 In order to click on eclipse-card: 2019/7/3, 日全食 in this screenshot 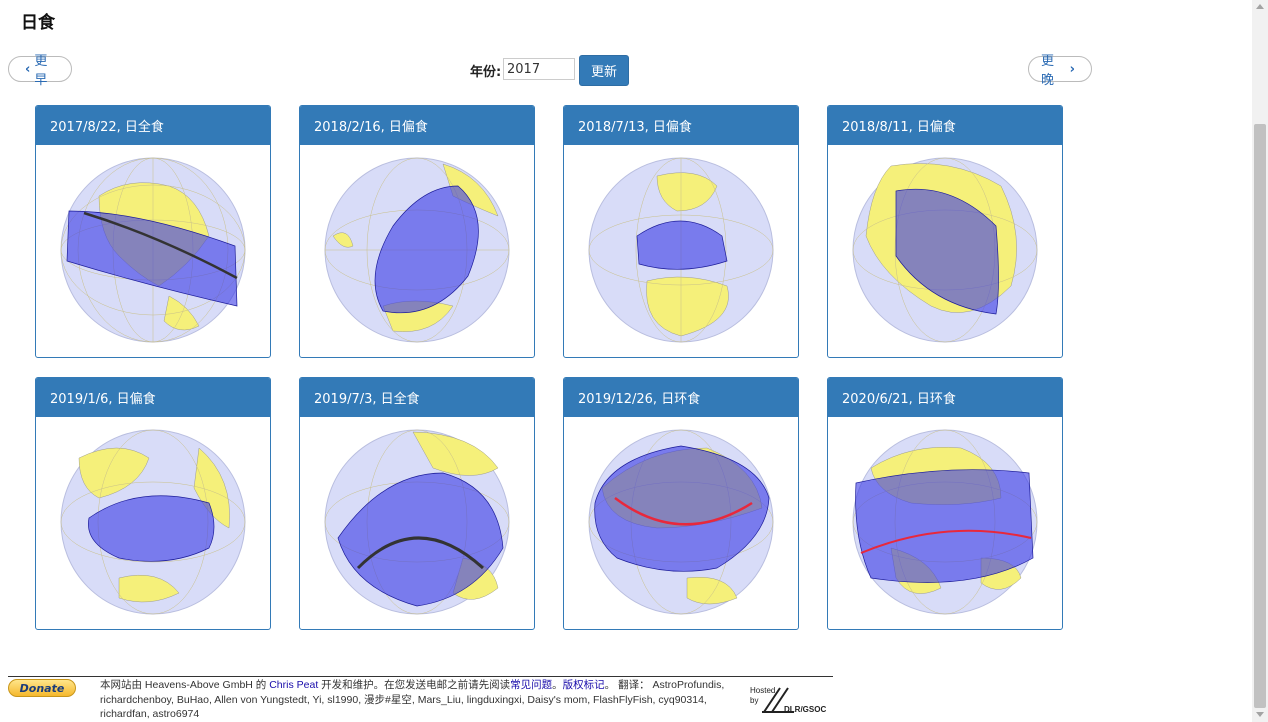, I will do `click(417, 503)`.